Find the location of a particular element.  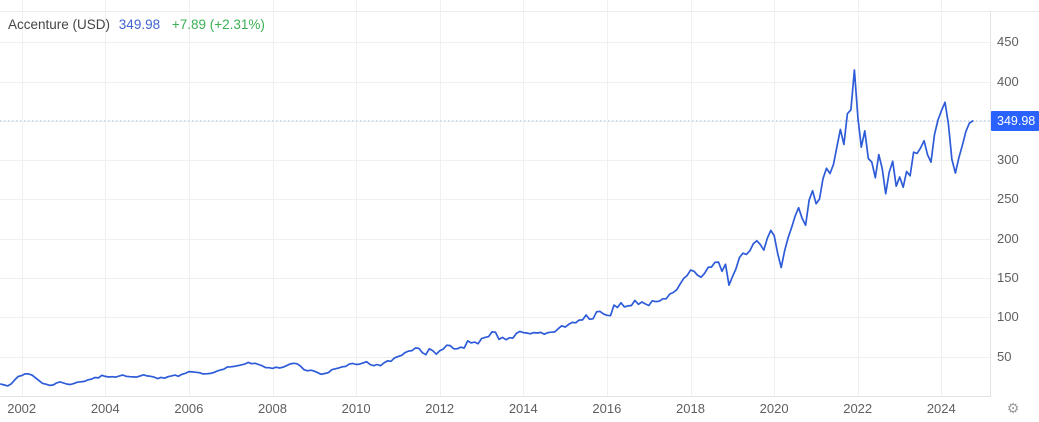

price-axis-label: 300 is located at coordinates (1008, 160).